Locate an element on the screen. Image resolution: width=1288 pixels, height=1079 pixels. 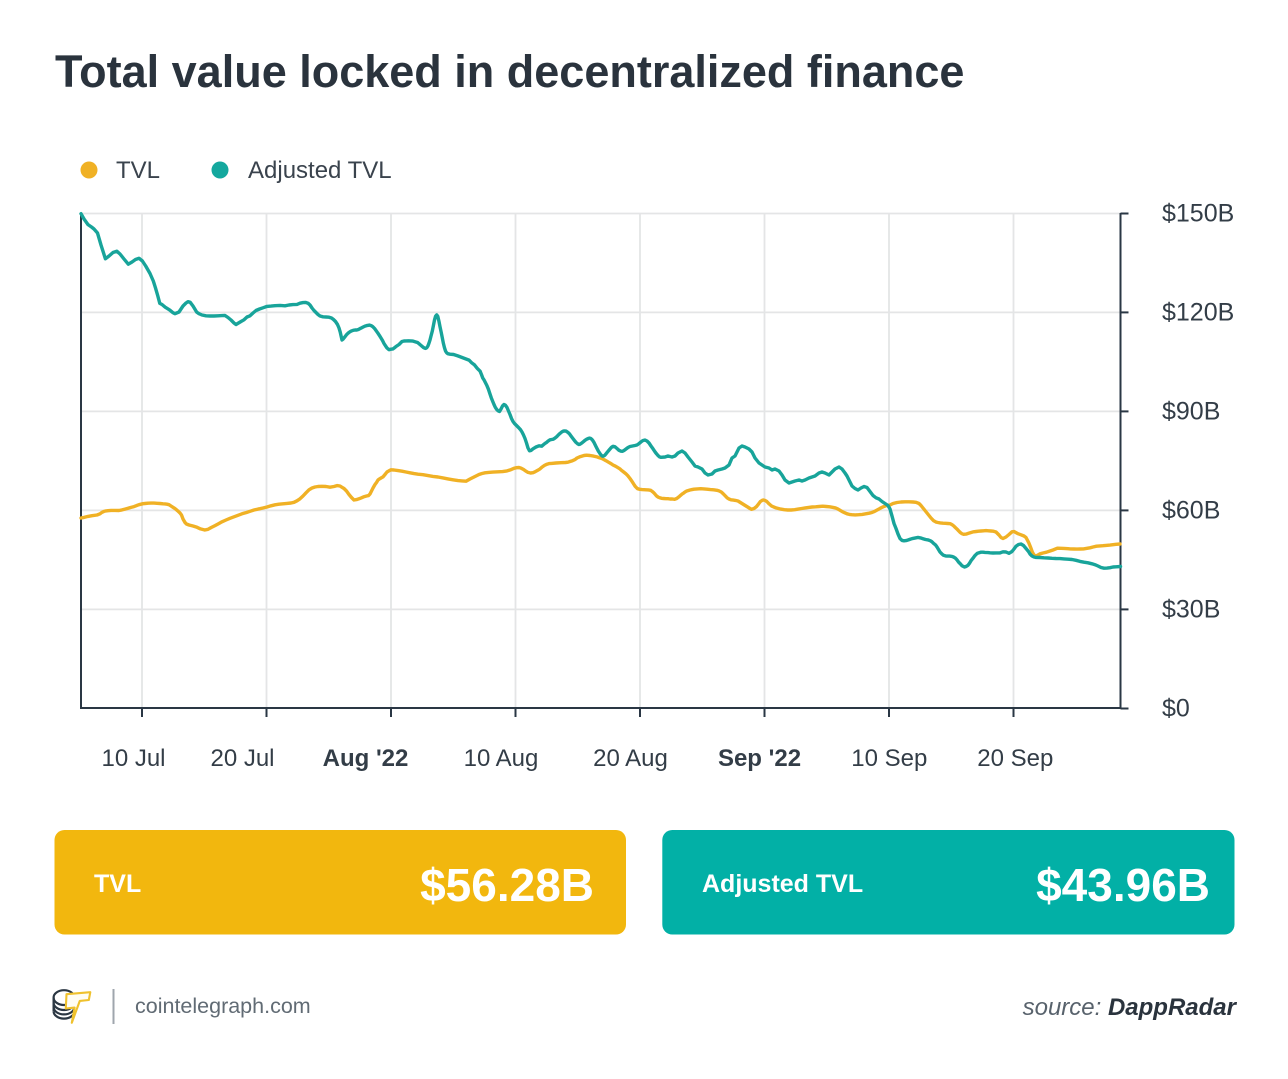
svg-text: 20 Jul is located at coordinates (242, 758).